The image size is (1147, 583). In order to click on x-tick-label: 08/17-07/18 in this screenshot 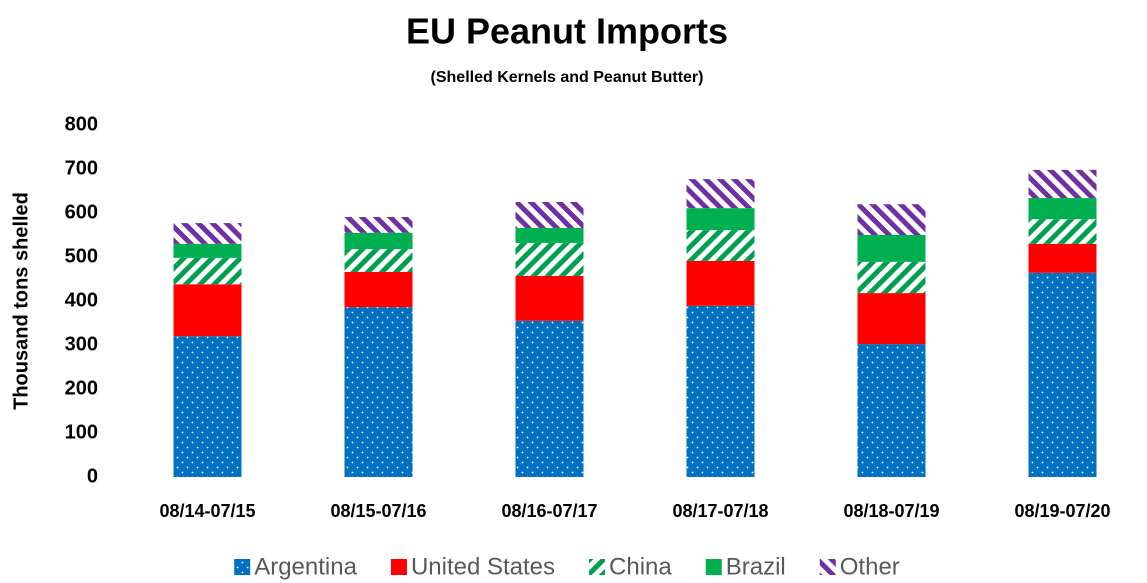, I will do `click(720, 511)`.